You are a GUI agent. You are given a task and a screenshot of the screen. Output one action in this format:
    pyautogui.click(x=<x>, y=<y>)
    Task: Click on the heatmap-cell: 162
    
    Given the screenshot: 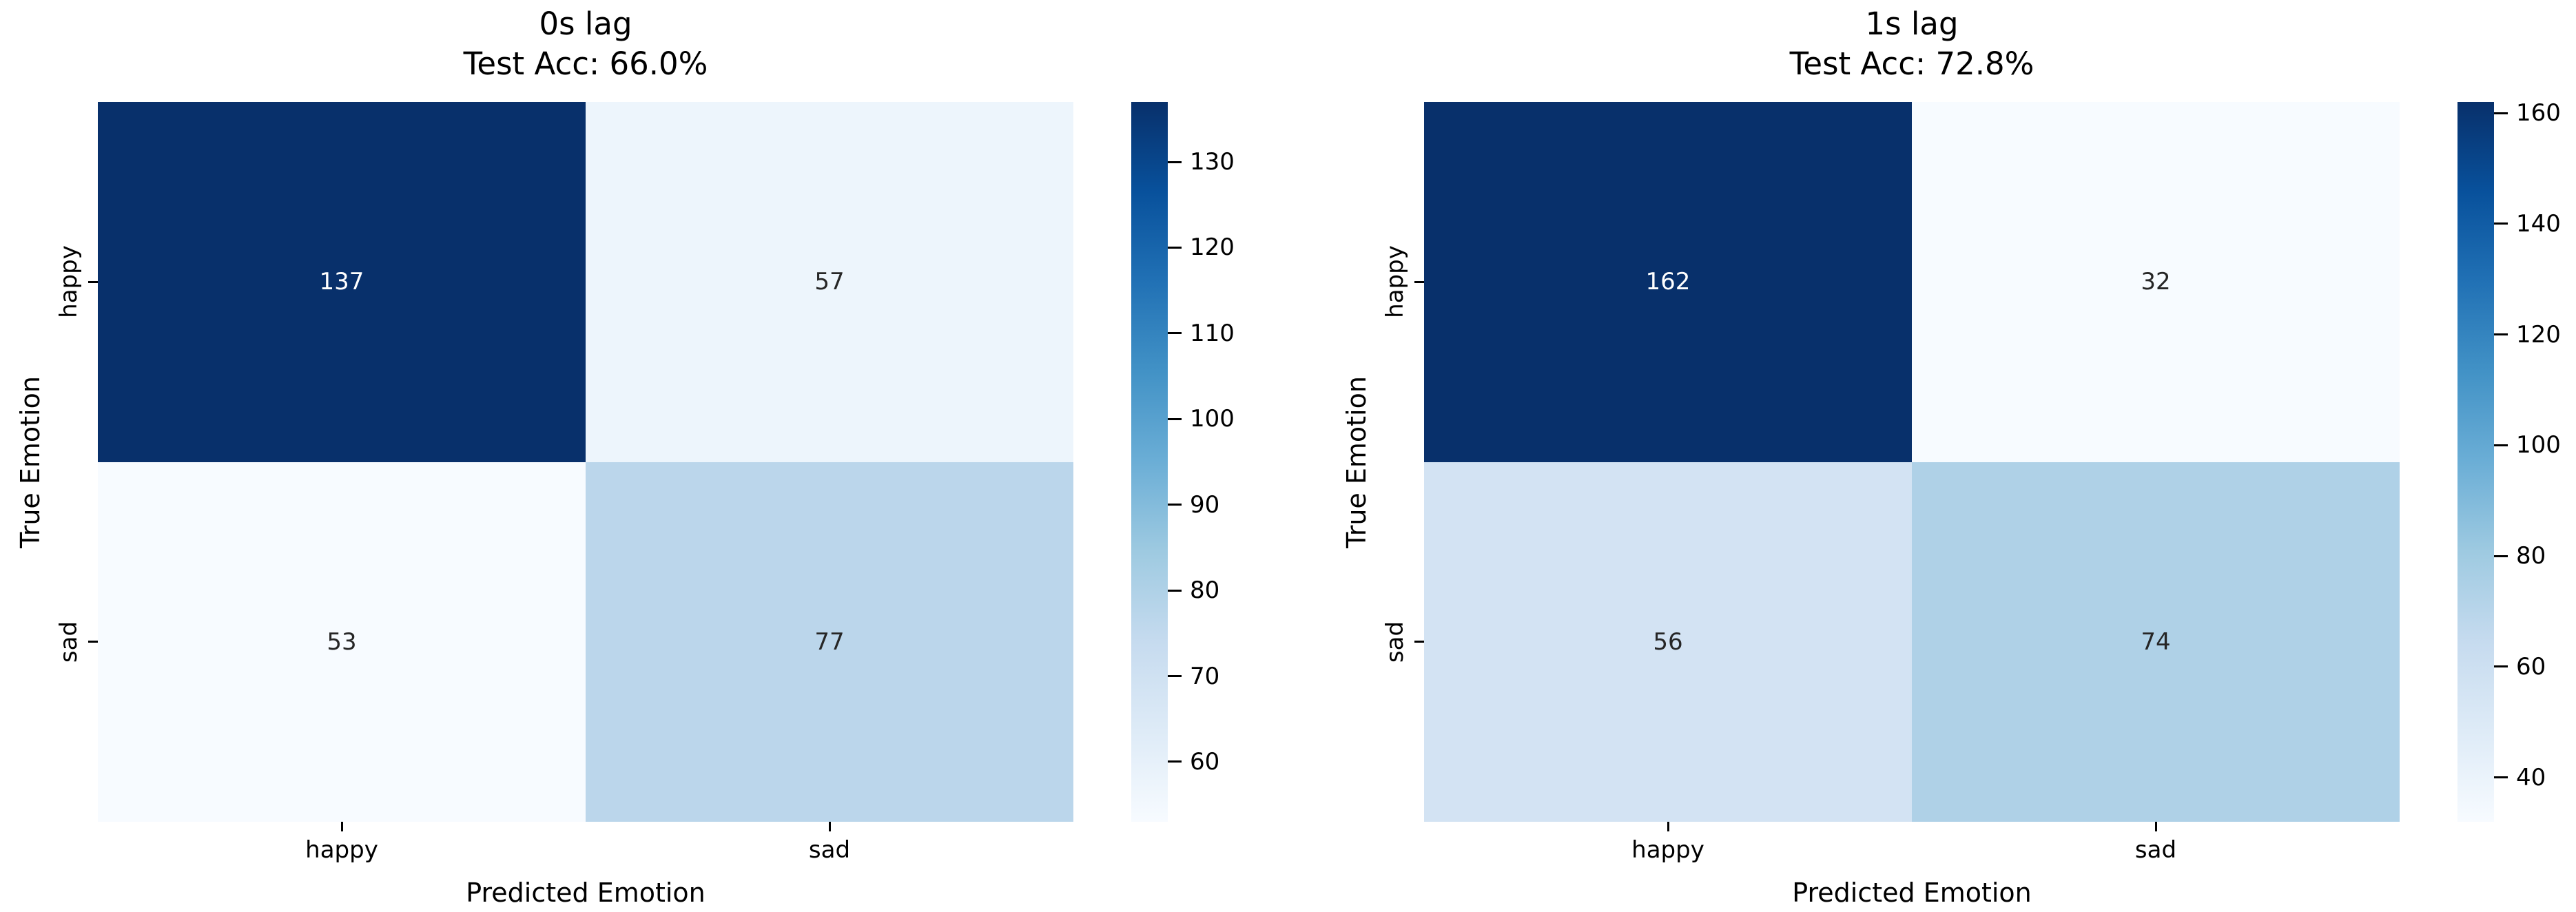 What is the action you would take?
    pyautogui.click(x=1668, y=282)
    